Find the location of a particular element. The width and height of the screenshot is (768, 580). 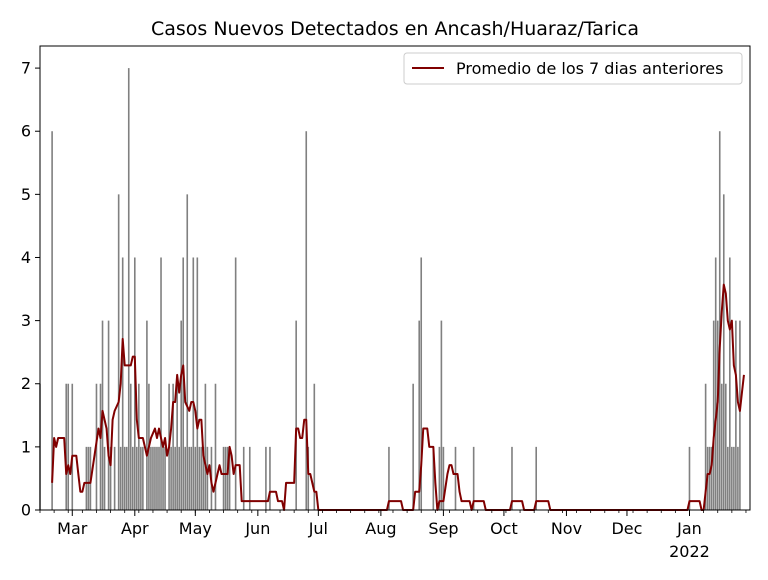

x-tick-label: Apr is located at coordinates (135, 528).